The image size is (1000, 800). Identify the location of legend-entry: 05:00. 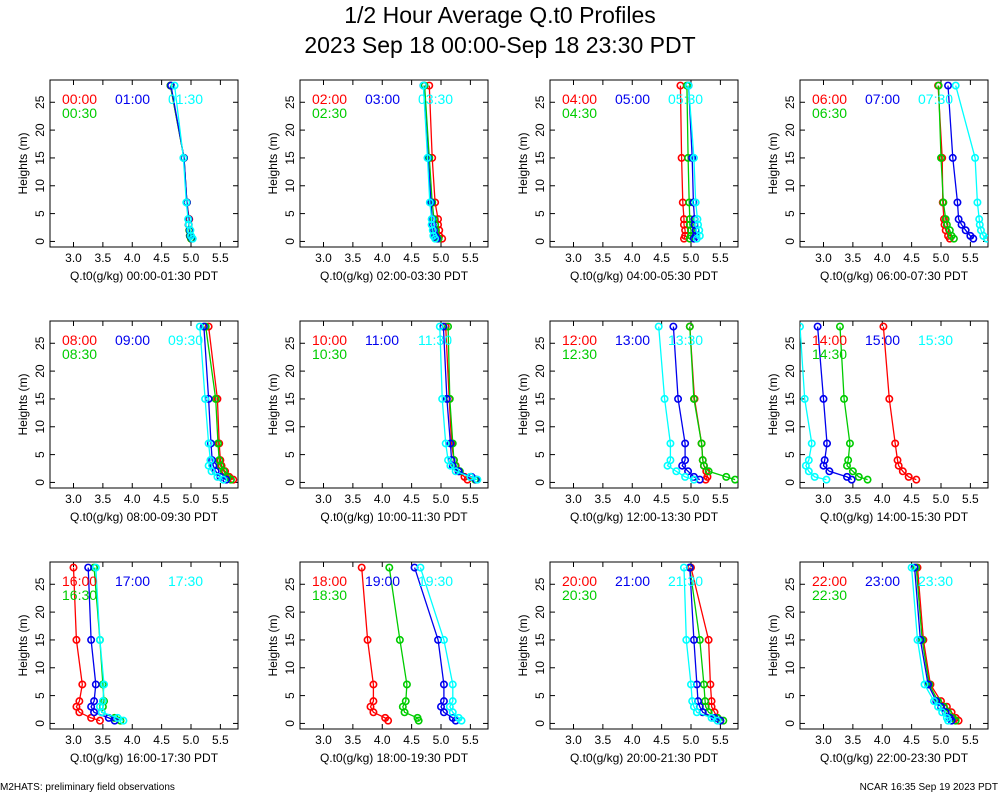
(632, 99).